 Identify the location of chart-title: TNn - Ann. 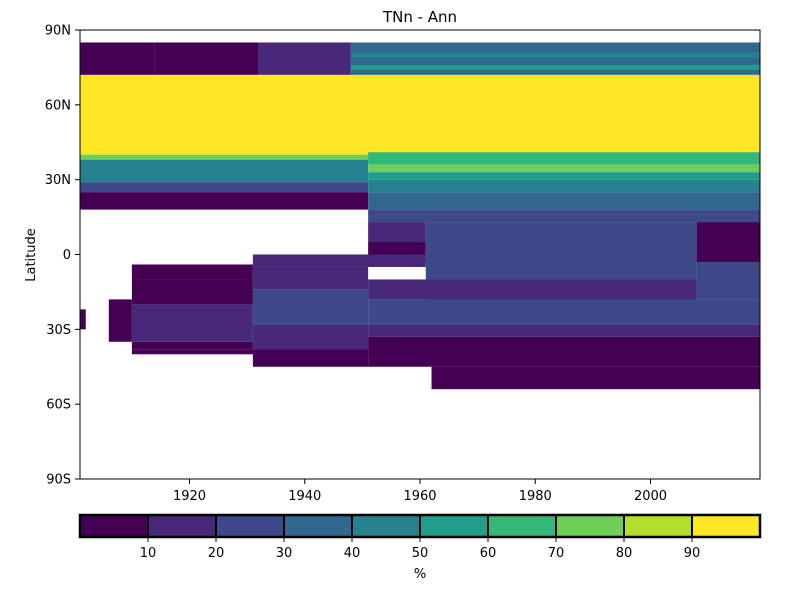
(419, 17).